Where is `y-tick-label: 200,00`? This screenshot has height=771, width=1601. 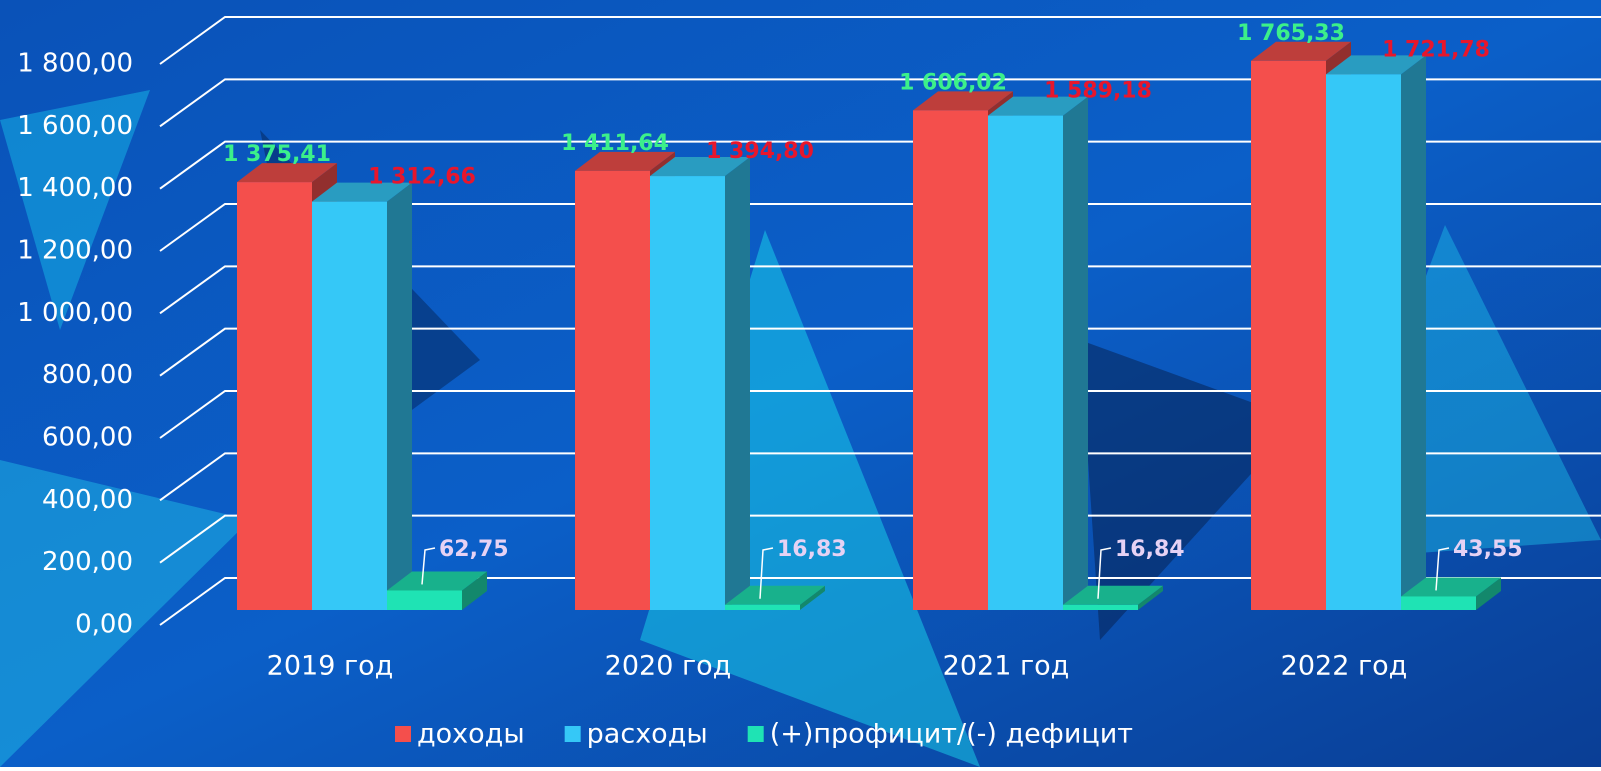 y-tick-label: 200,00 is located at coordinates (87, 562).